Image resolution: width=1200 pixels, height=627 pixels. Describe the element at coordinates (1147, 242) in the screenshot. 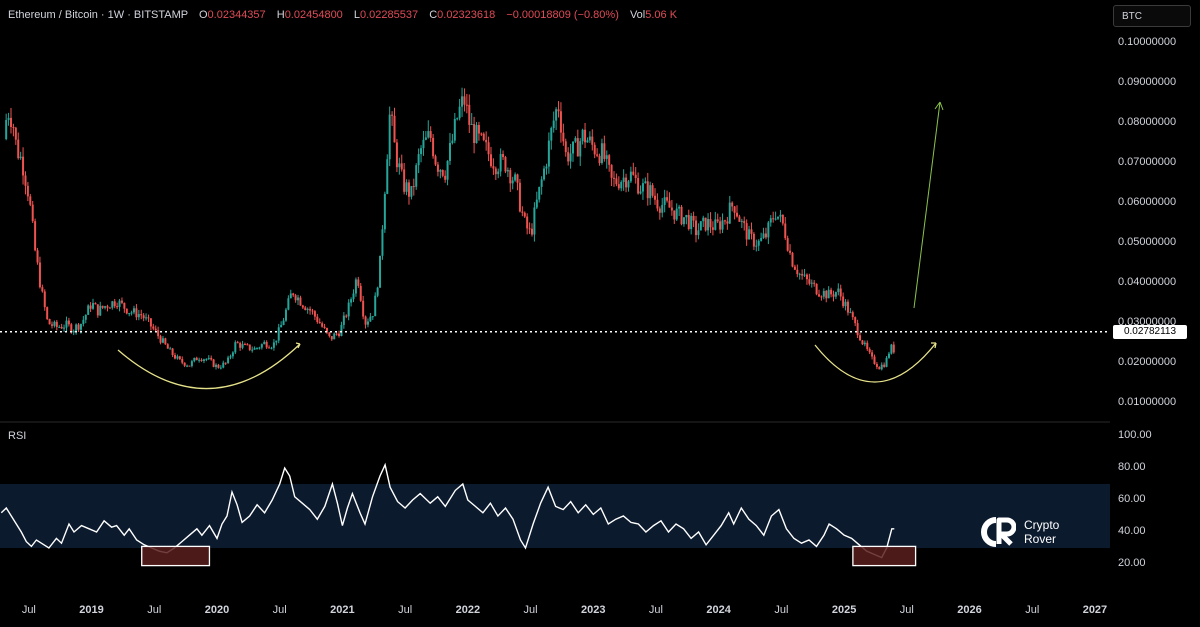

I see `price-axis-tick: 0.05000000` at that location.